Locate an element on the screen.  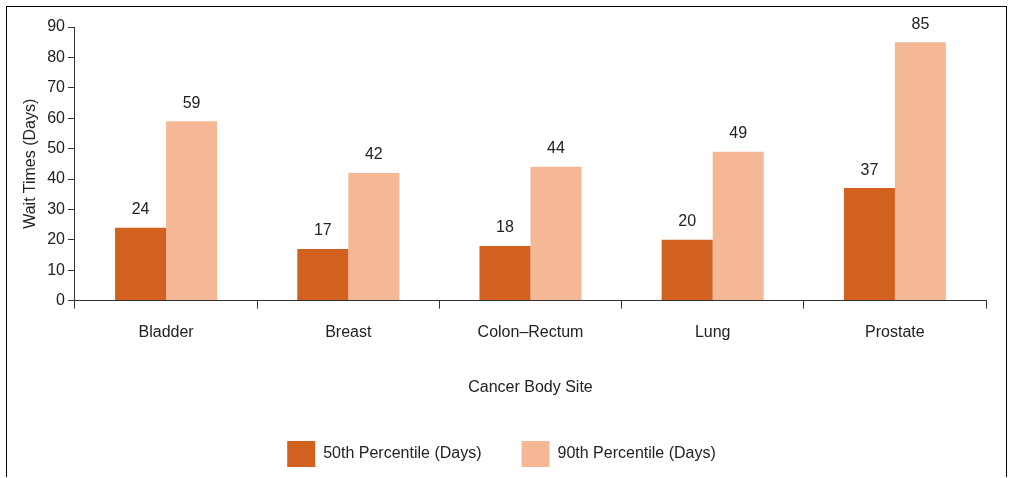
x-tick-label: Lung is located at coordinates (712, 331).